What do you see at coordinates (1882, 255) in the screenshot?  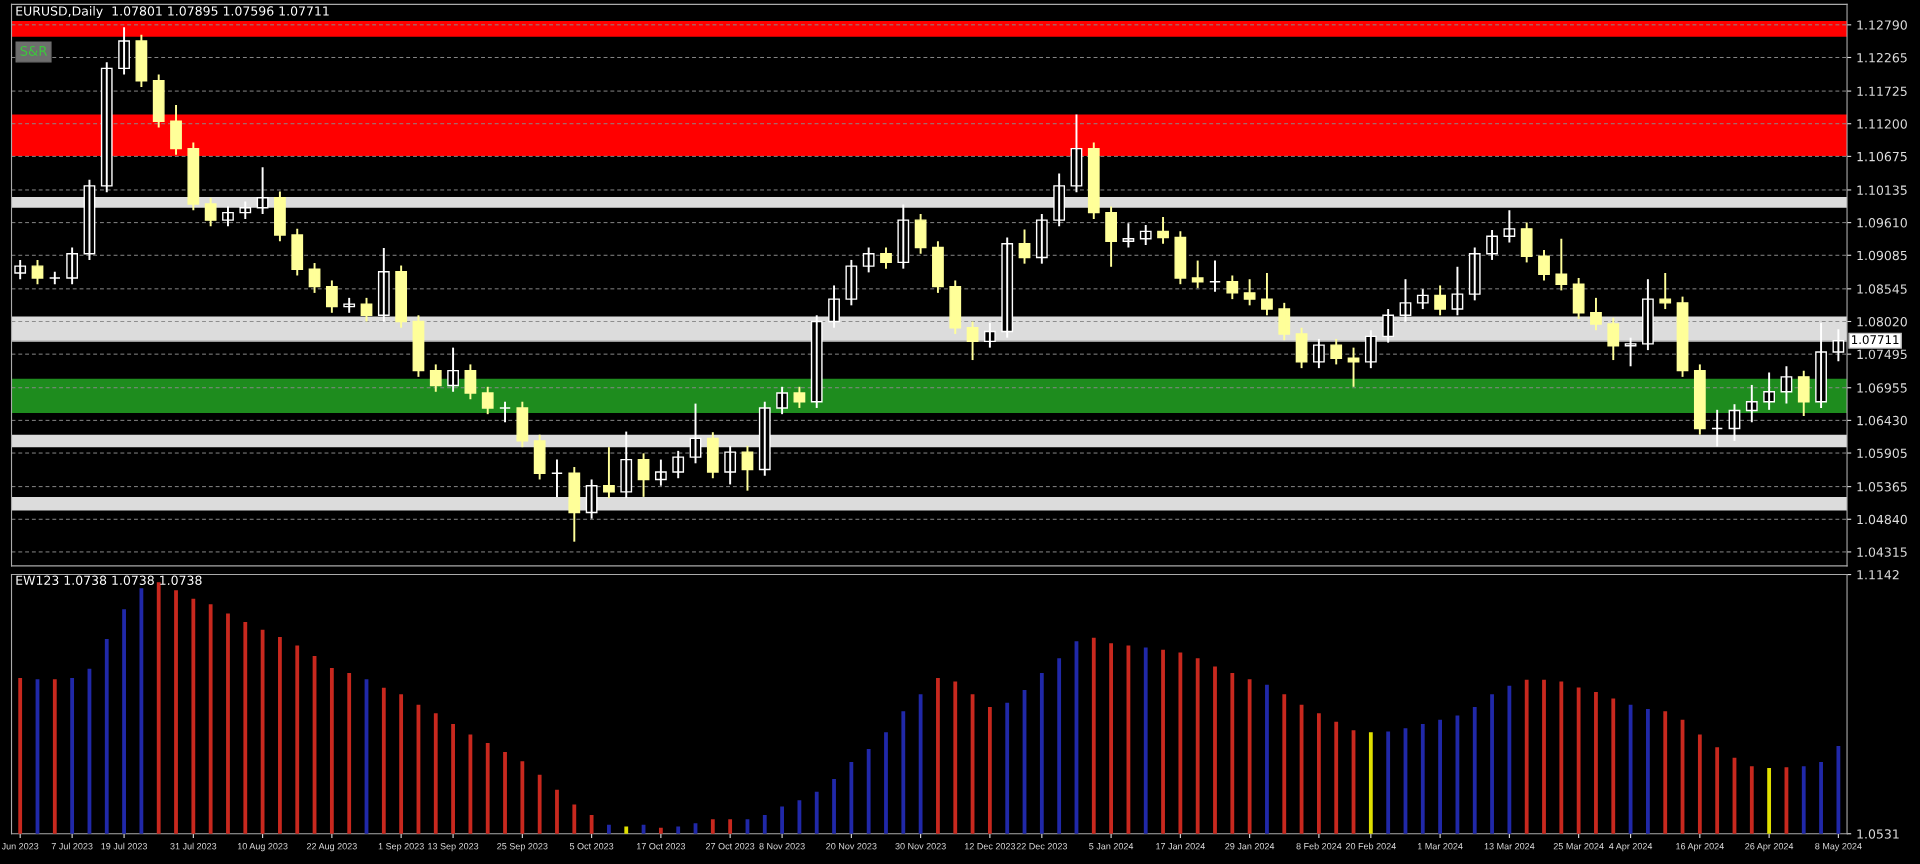 I see `y-tick-label: 1.09085` at bounding box center [1882, 255].